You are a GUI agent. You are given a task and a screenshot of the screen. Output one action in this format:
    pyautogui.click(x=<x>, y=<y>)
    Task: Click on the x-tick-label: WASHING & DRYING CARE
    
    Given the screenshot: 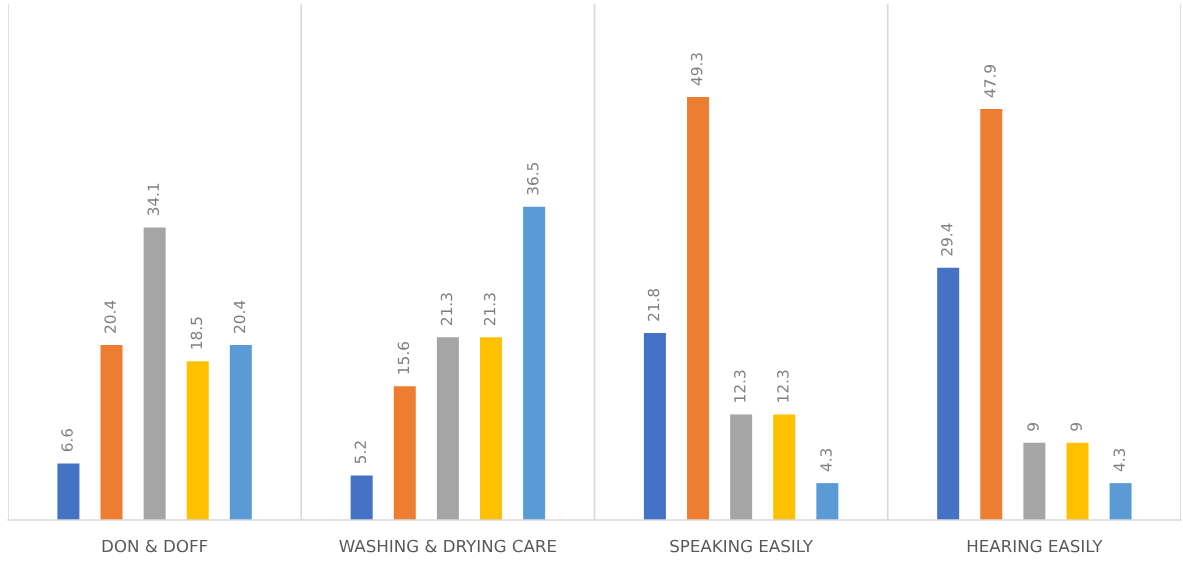 What is the action you would take?
    pyautogui.click(x=447, y=546)
    